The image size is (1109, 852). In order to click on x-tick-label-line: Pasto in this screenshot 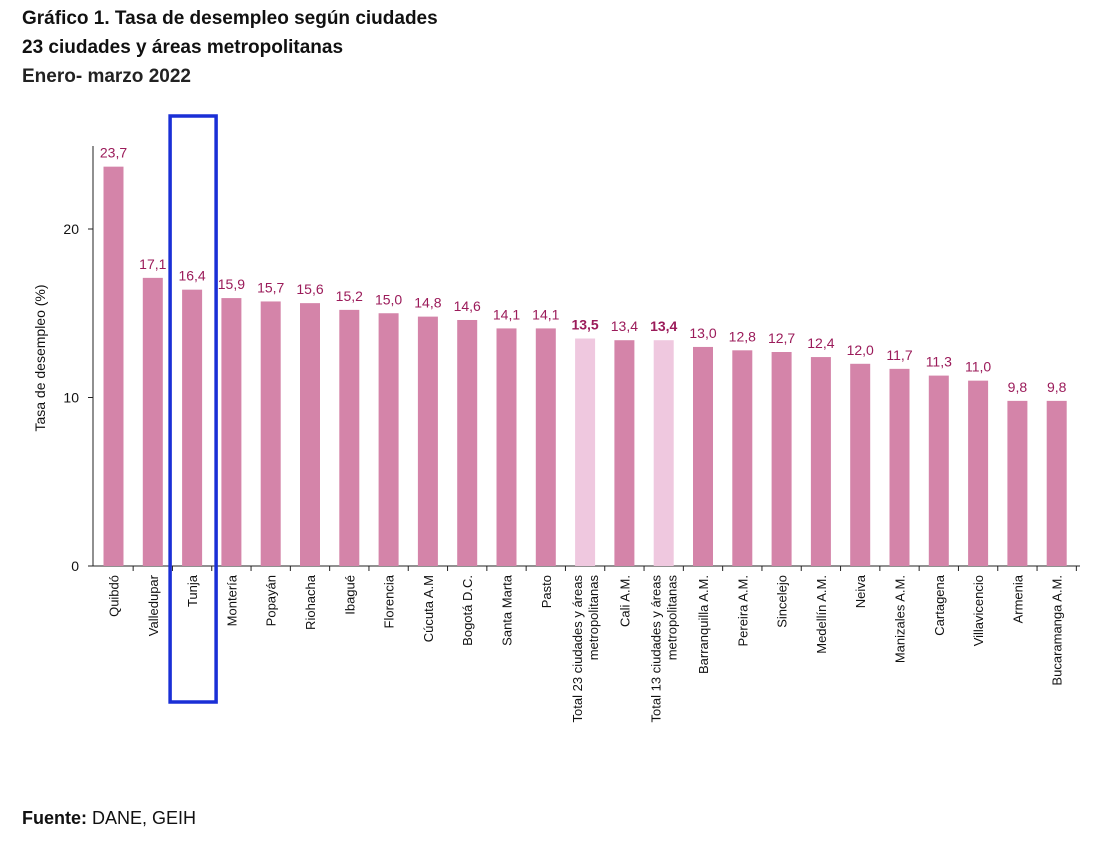, I will do `click(546, 591)`.